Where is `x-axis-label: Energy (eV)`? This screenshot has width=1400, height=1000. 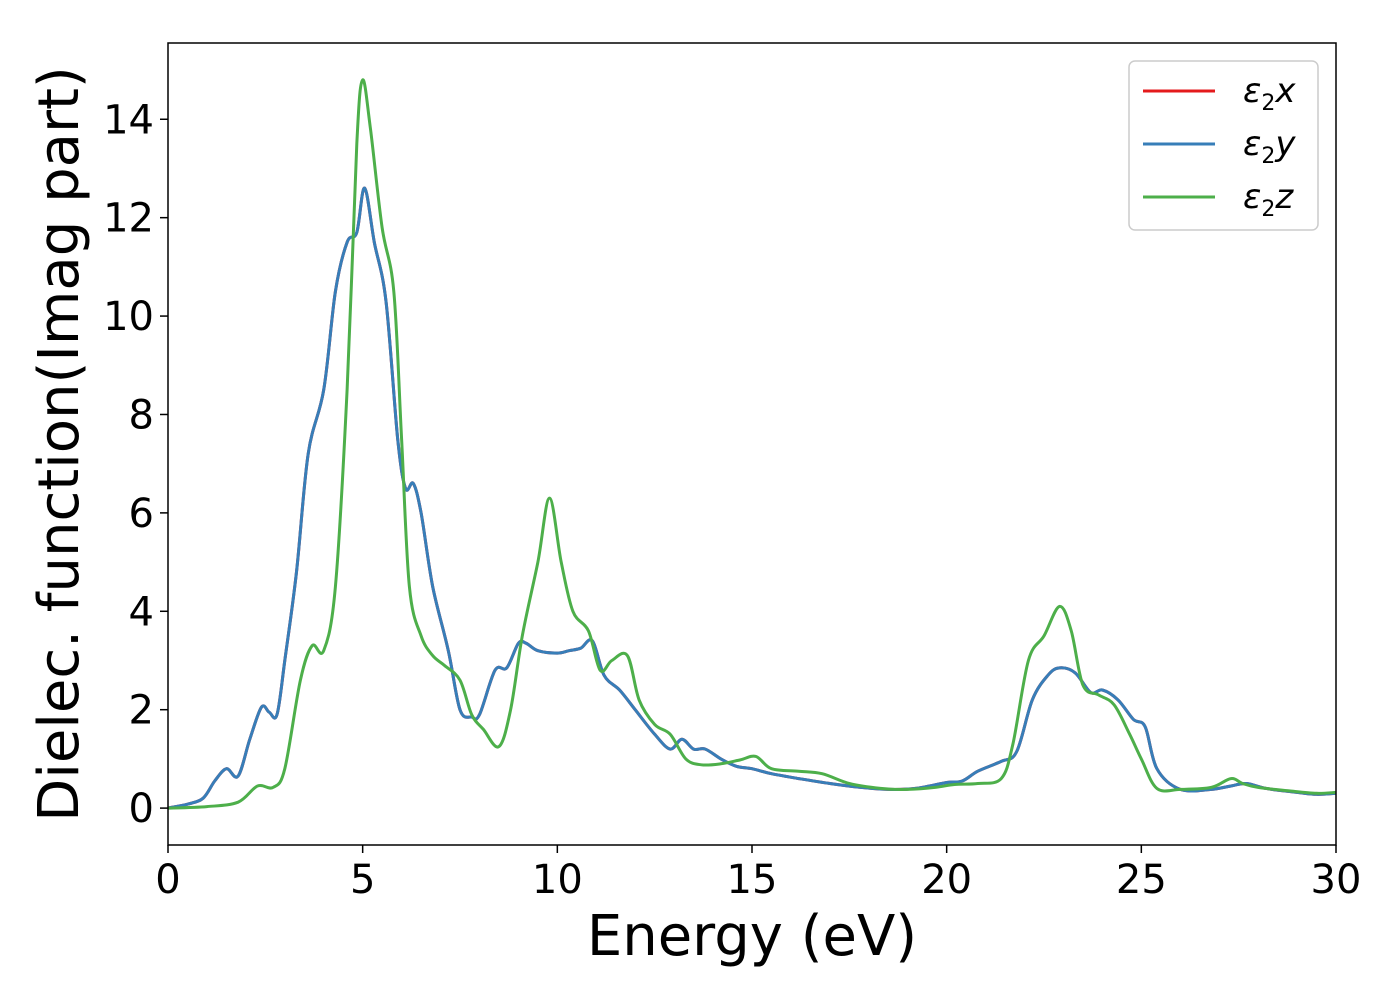
x-axis-label: Energy (eV) is located at coordinates (752, 936).